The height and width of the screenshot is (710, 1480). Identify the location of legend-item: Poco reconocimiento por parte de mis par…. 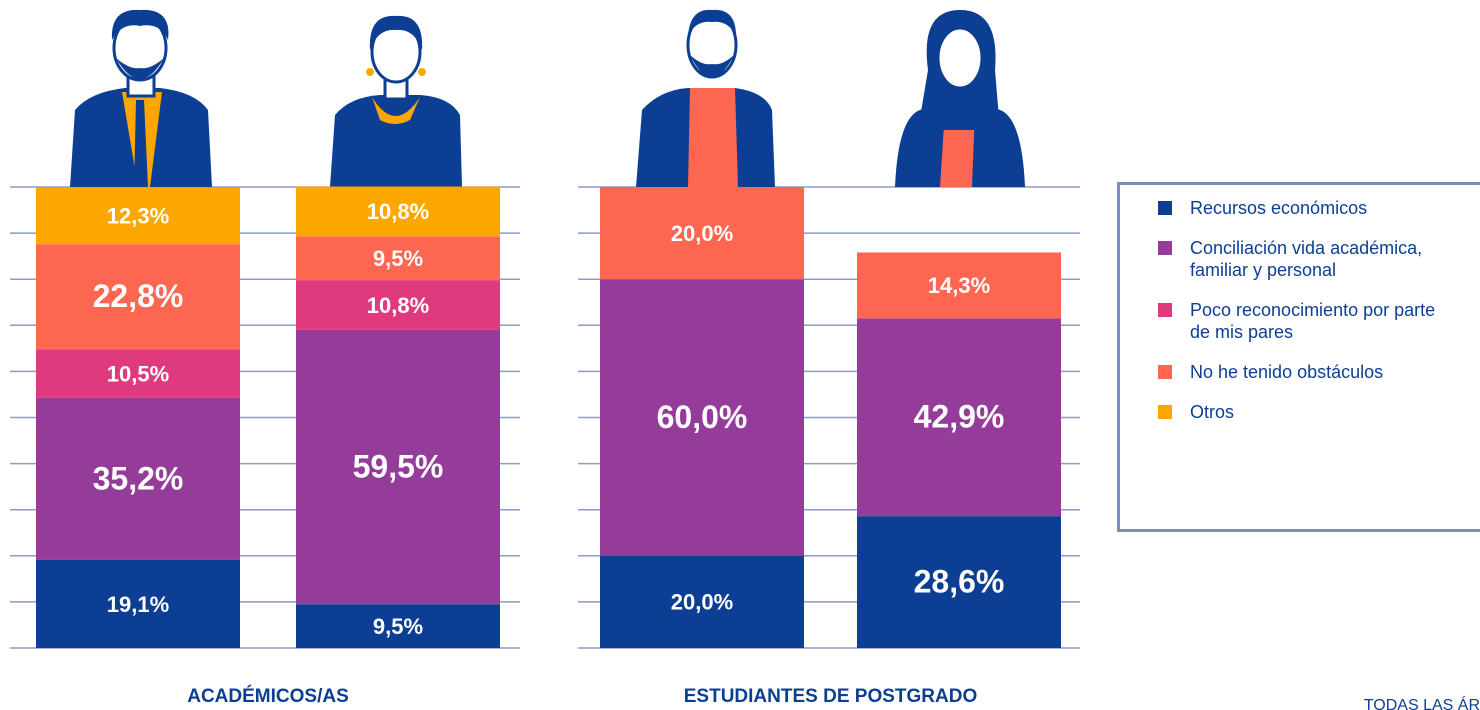
(1319, 321).